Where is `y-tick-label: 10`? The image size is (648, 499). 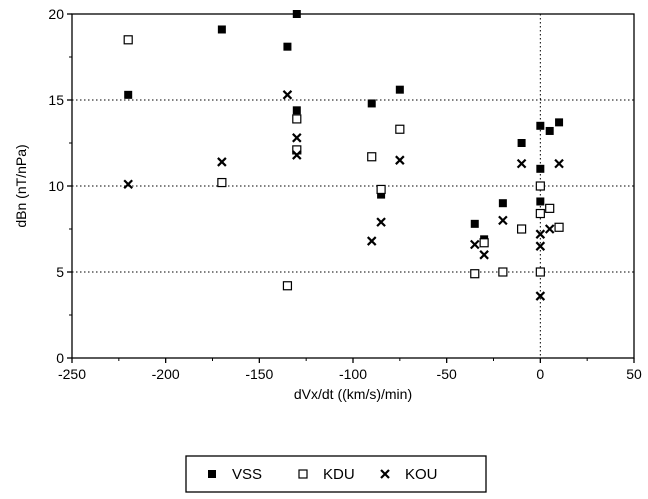
y-tick-label: 10 is located at coordinates (56, 186).